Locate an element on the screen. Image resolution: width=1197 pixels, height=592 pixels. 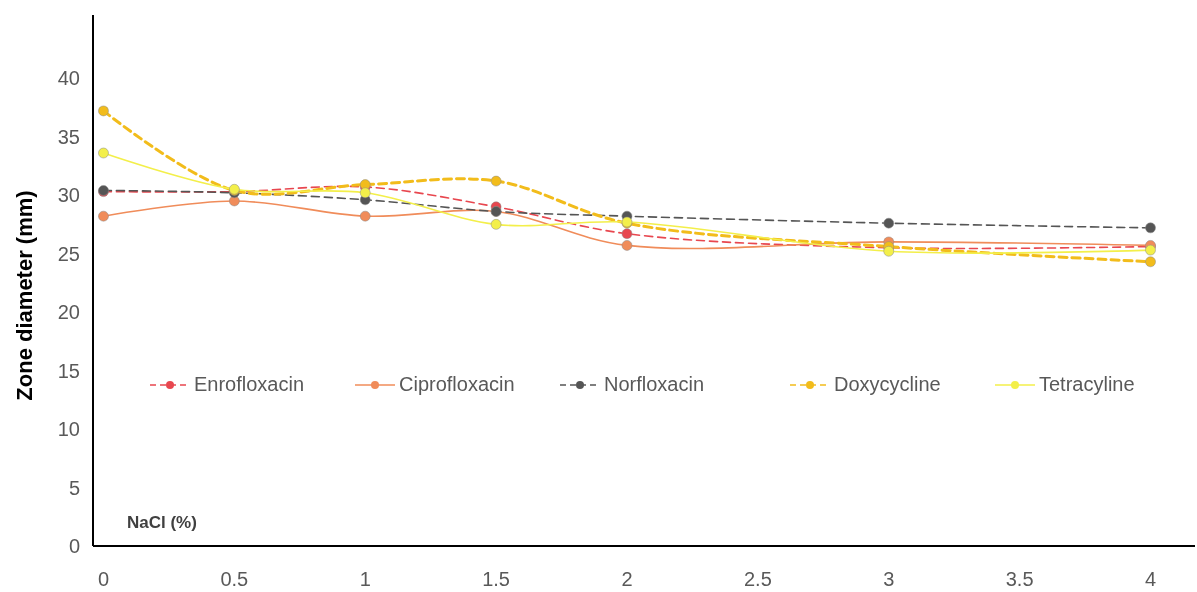
y-tick-label: 0 is located at coordinates (74, 546).